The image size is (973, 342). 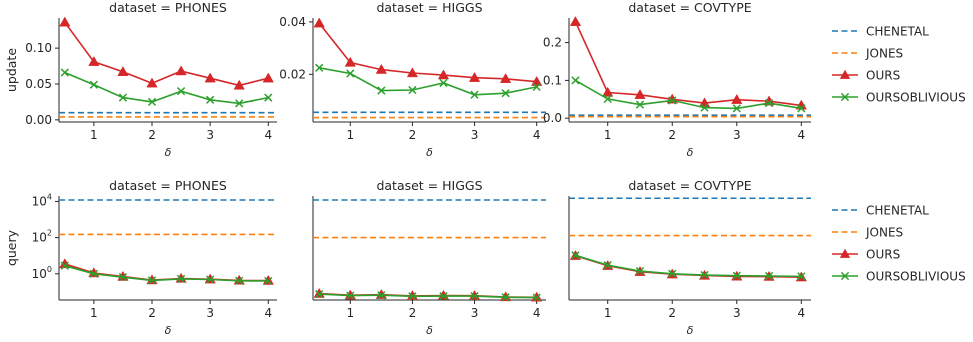 I want to click on chart-panel-6: dataset = COVTYPE 1 2 3 4 δ, so click(x=689, y=257).